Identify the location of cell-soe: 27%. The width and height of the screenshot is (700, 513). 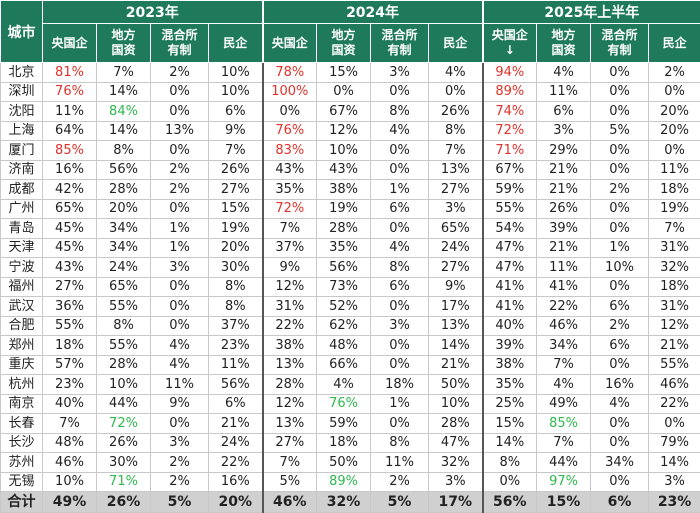
(290, 443).